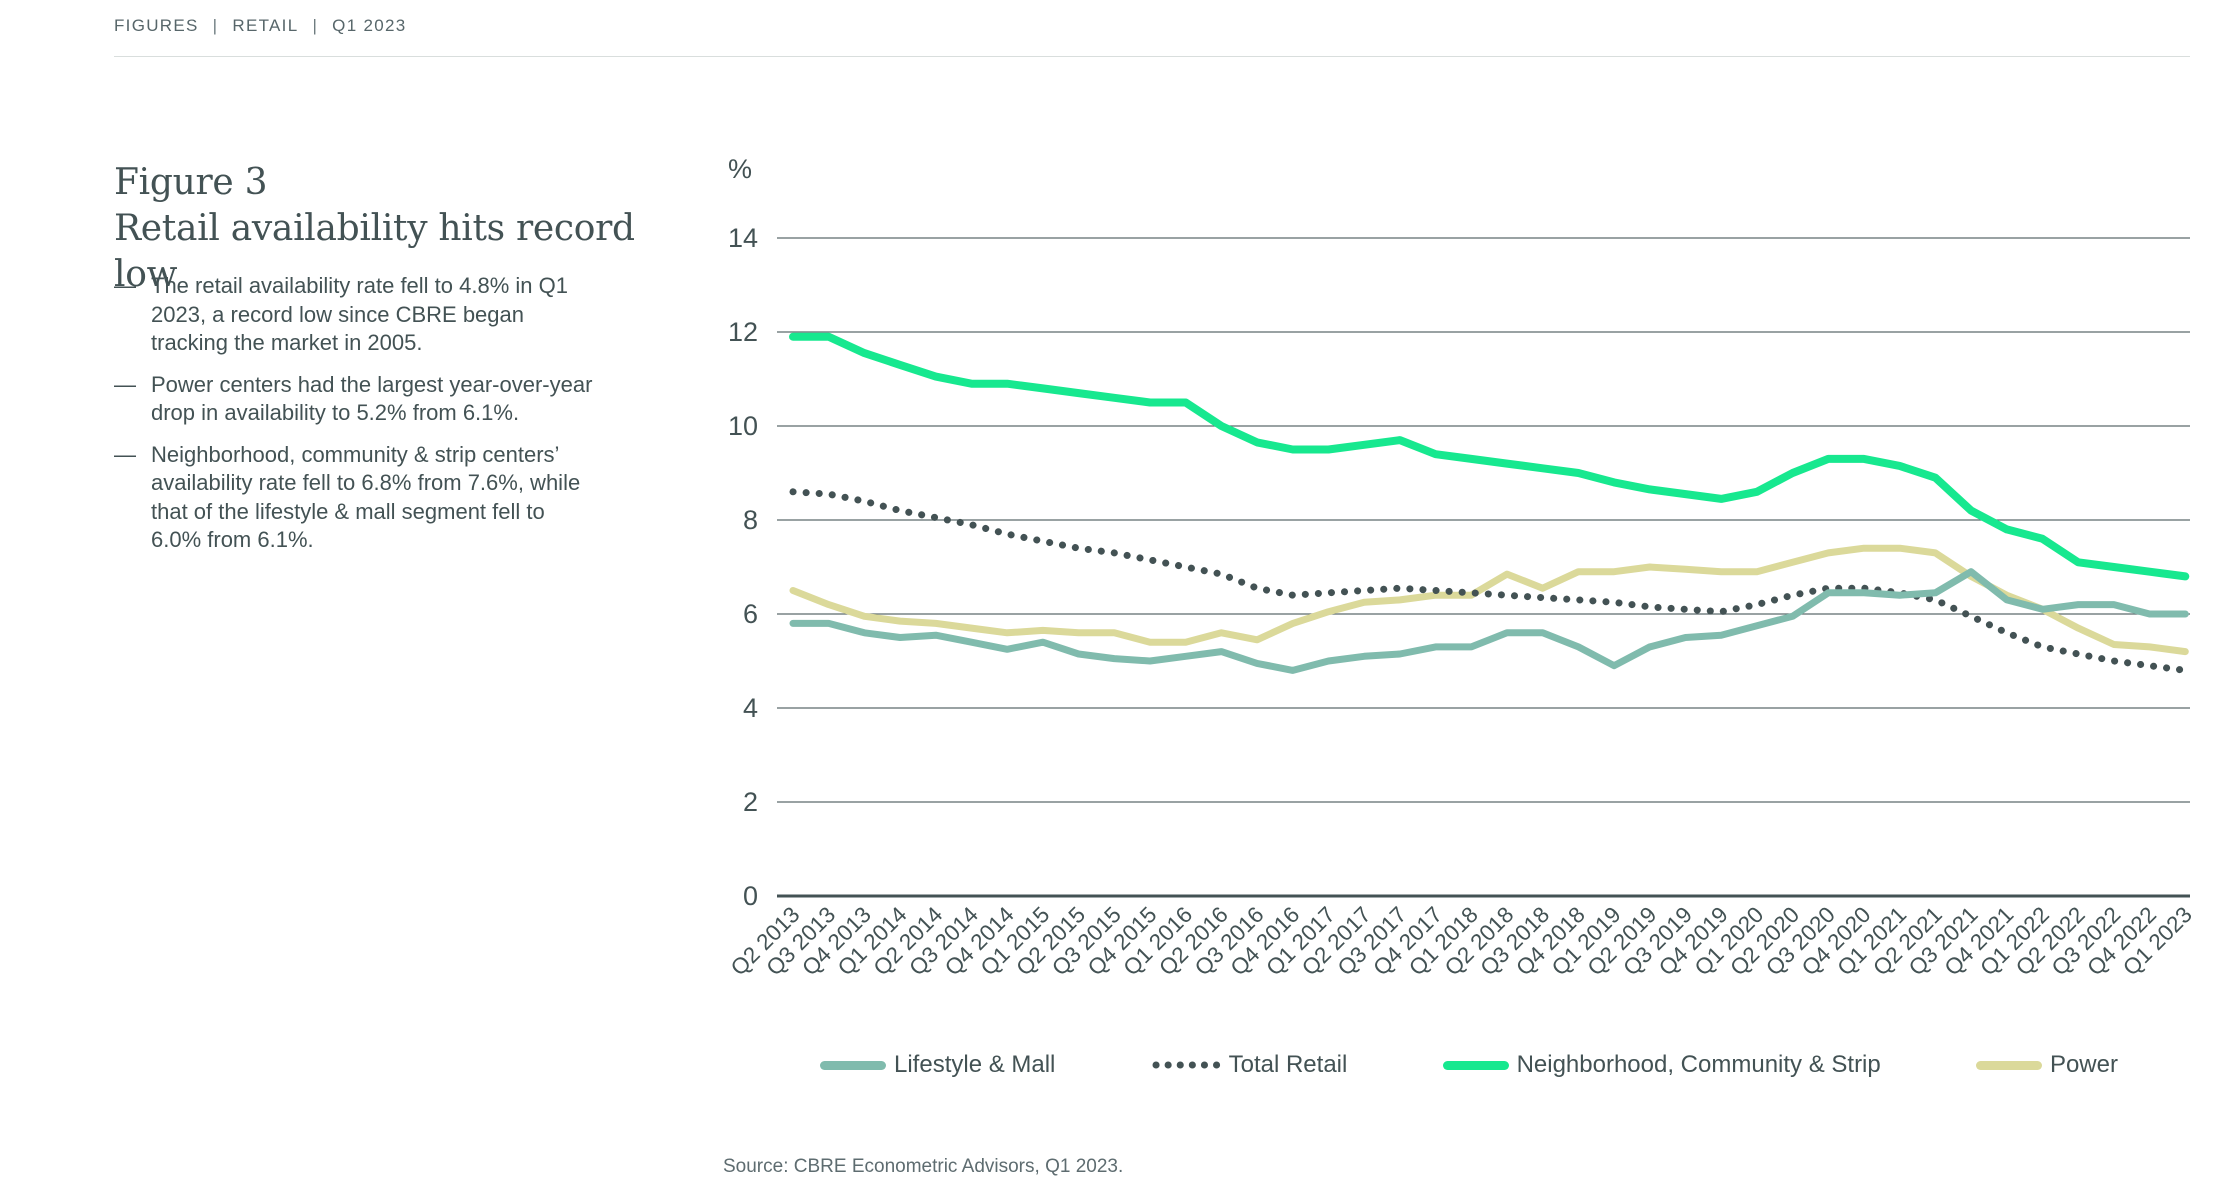 The width and height of the screenshot is (2236, 1198). I want to click on breadcrumb-item-figures: FIGURES, so click(156, 25).